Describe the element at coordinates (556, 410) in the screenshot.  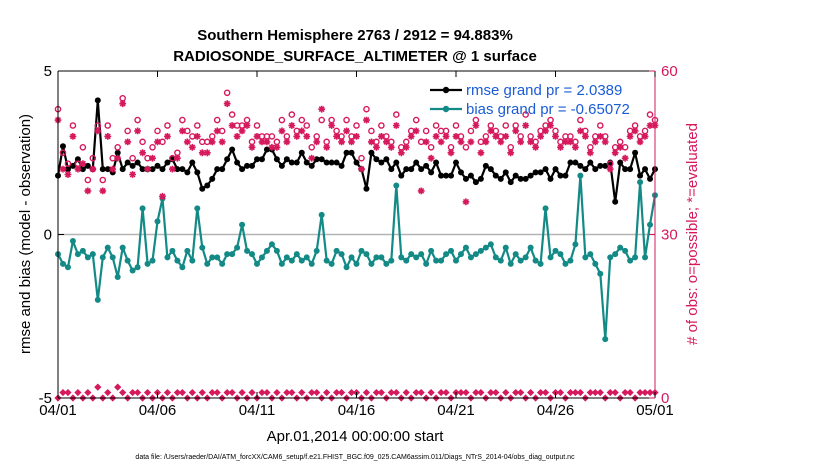
I see `x-tick-label: 04/26` at that location.